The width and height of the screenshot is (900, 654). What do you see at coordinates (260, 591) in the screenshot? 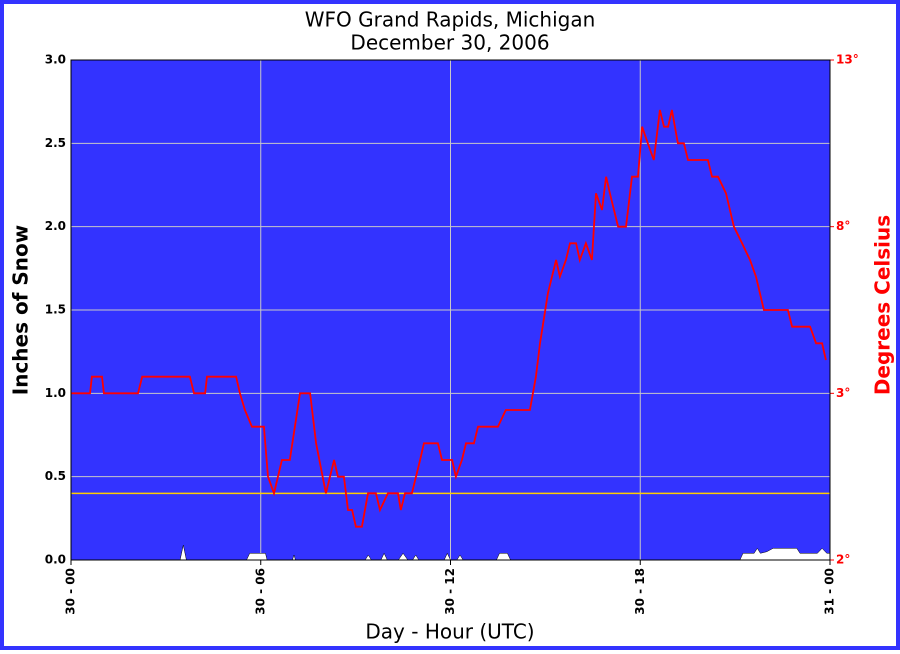
I see `x-tick-label: 30 - 06` at bounding box center [260, 591].